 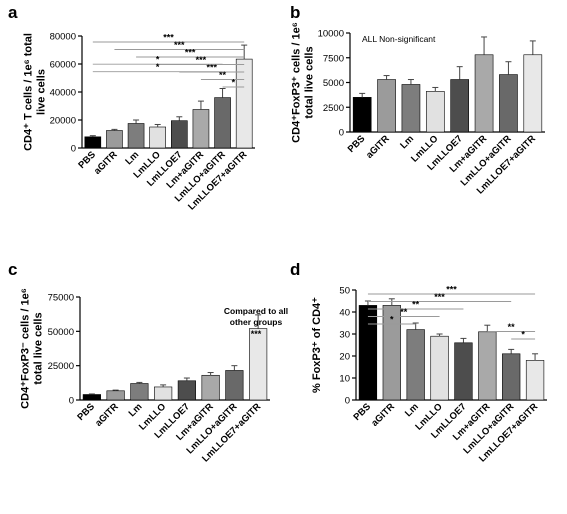 I want to click on y-axis-label: CD4⁺FoxP3⁺ cells / 1e⁶, so click(x=297, y=82).